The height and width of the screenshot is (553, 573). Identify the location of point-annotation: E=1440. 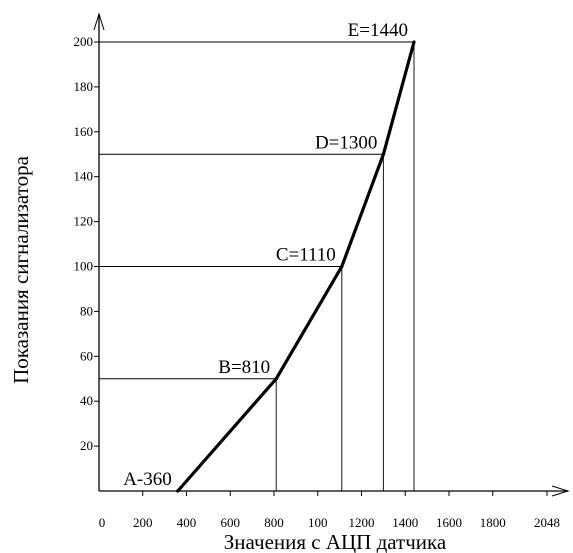
(378, 30).